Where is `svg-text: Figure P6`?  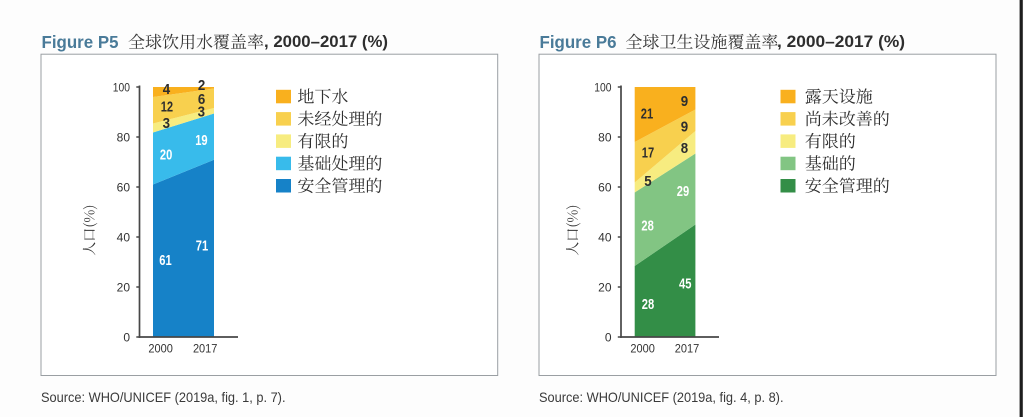 svg-text: Figure P6 is located at coordinates (578, 42).